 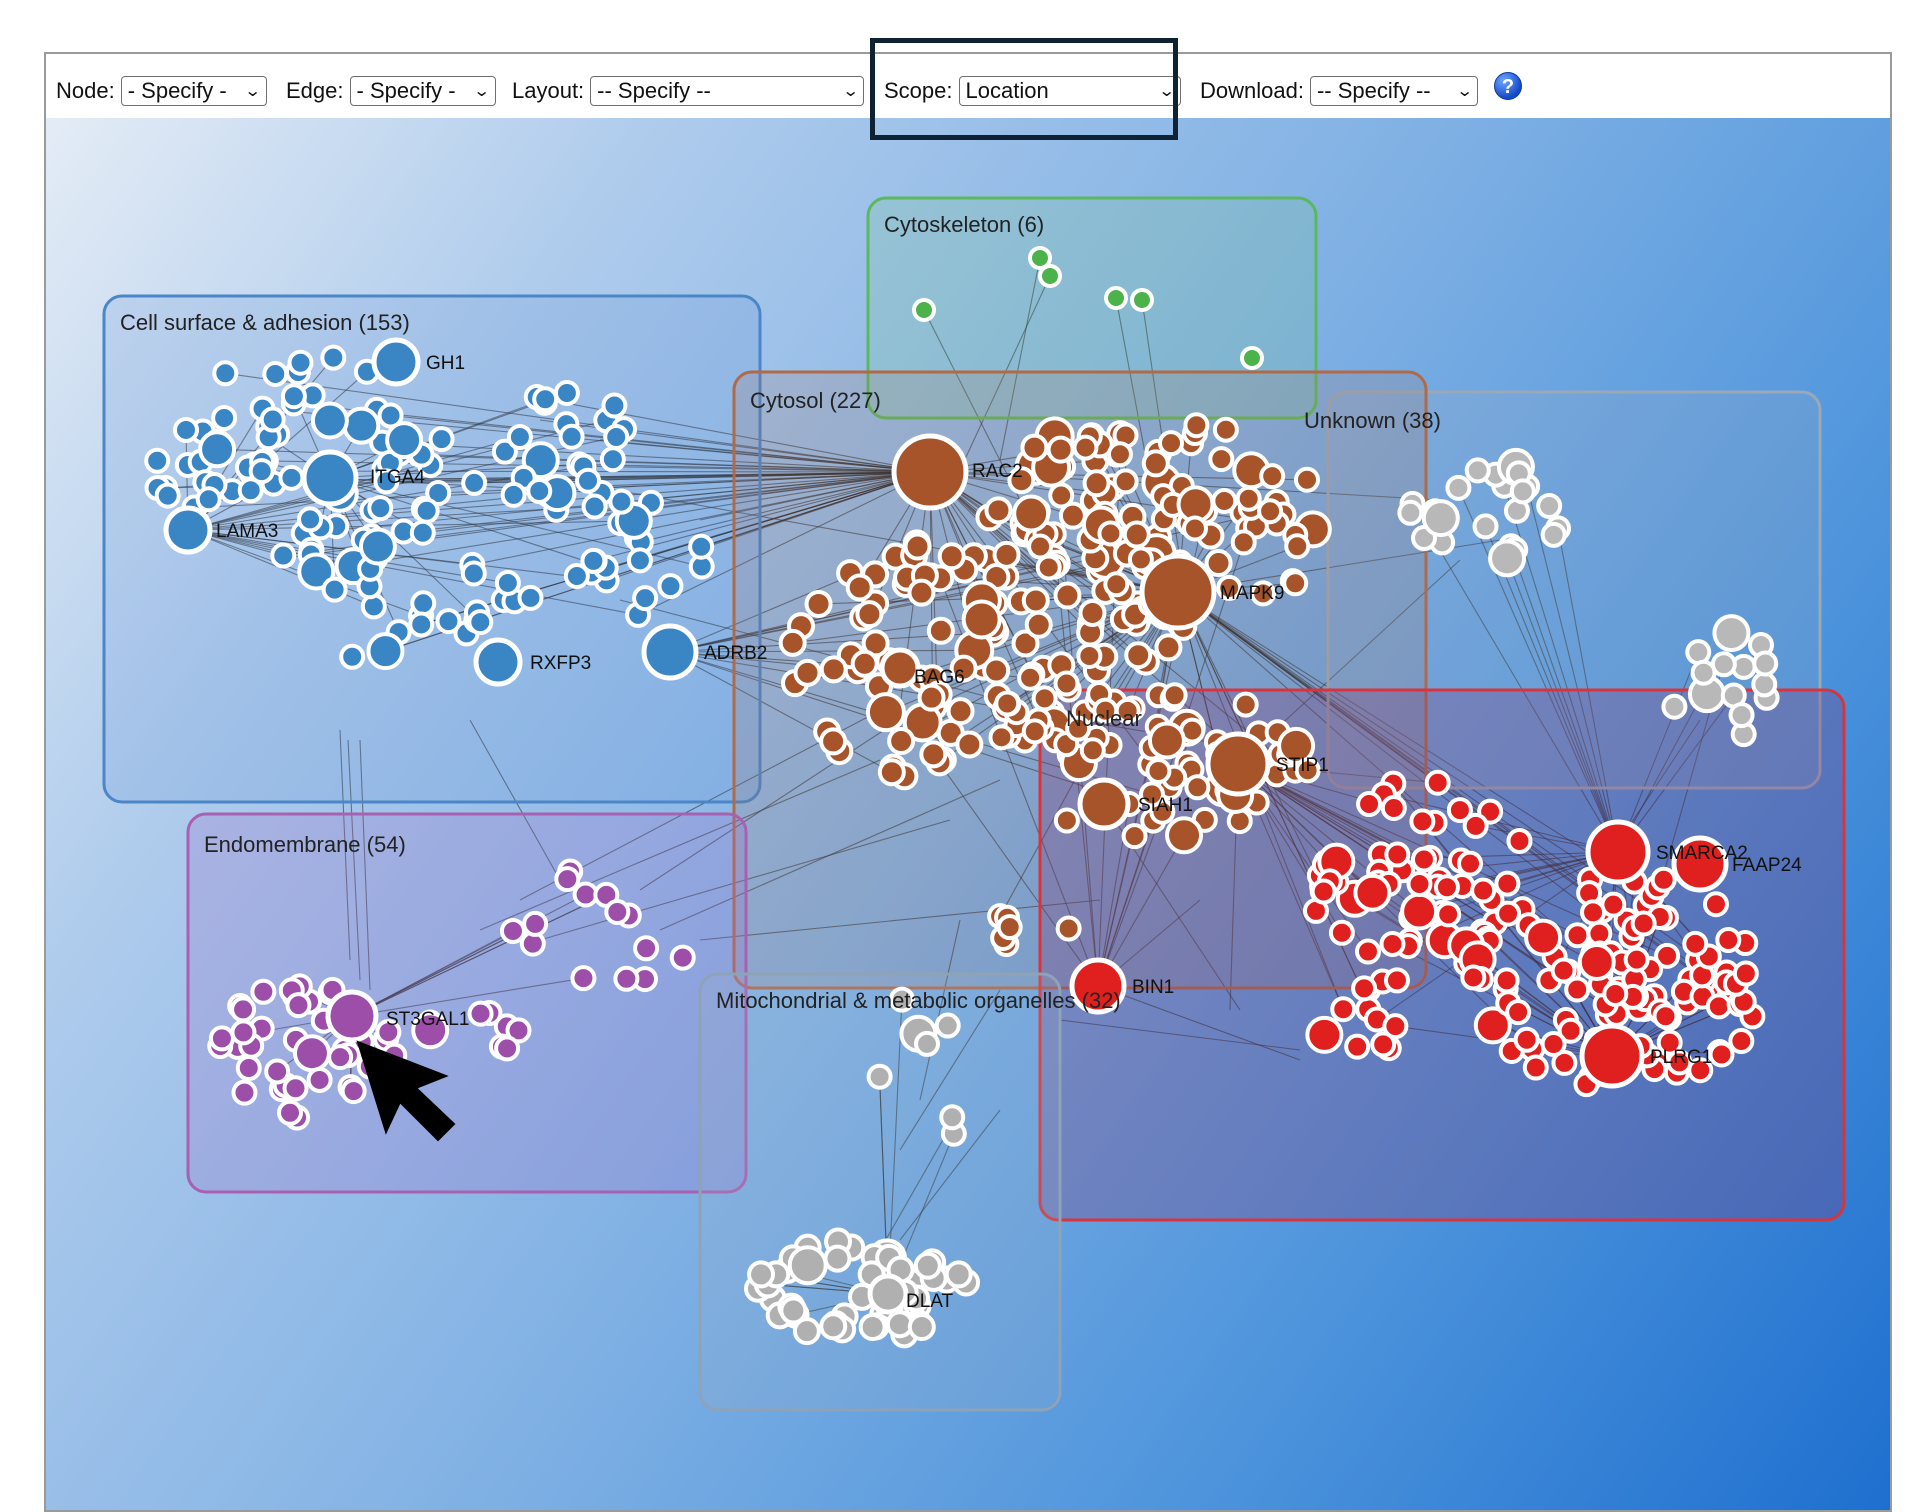 What do you see at coordinates (1070, 91) in the screenshot?
I see `scope-select: Location ⌄` at bounding box center [1070, 91].